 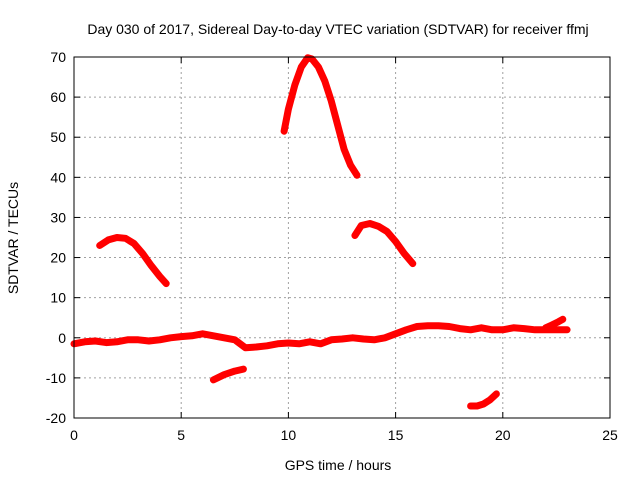 I want to click on x-tick-label: 0, so click(x=74, y=435).